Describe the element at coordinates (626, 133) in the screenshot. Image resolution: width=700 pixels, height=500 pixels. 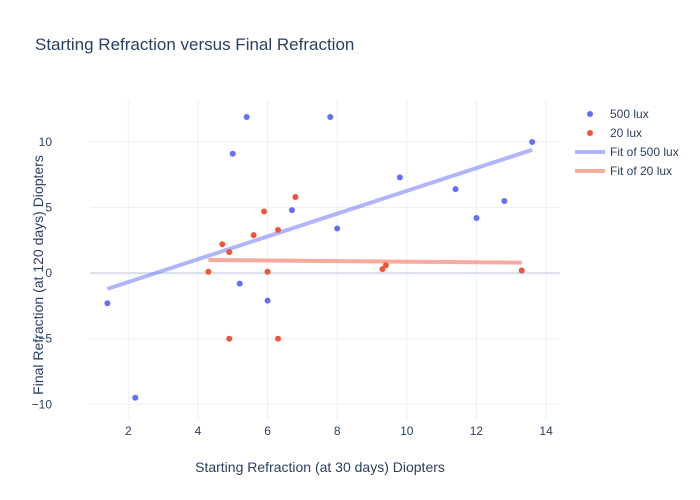
I see `legend-label: 20 lux` at that location.